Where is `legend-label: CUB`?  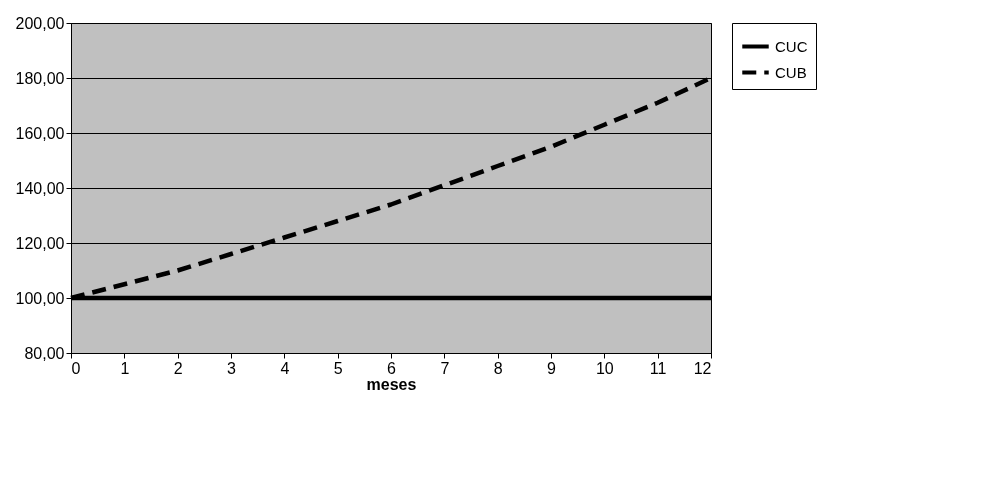 legend-label: CUB is located at coordinates (791, 72).